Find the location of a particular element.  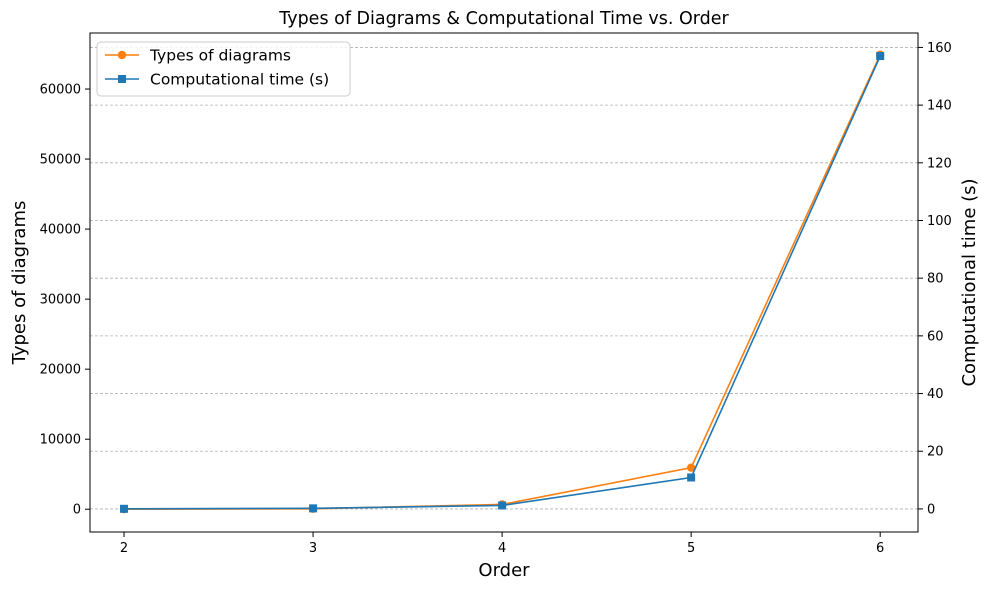

legend-entry: Types of diagrams is located at coordinates (198, 56).